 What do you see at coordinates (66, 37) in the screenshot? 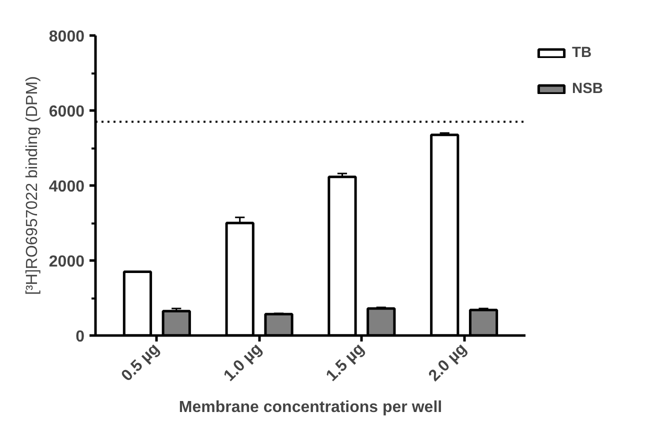
I see `y-tick-label: 8000` at bounding box center [66, 37].